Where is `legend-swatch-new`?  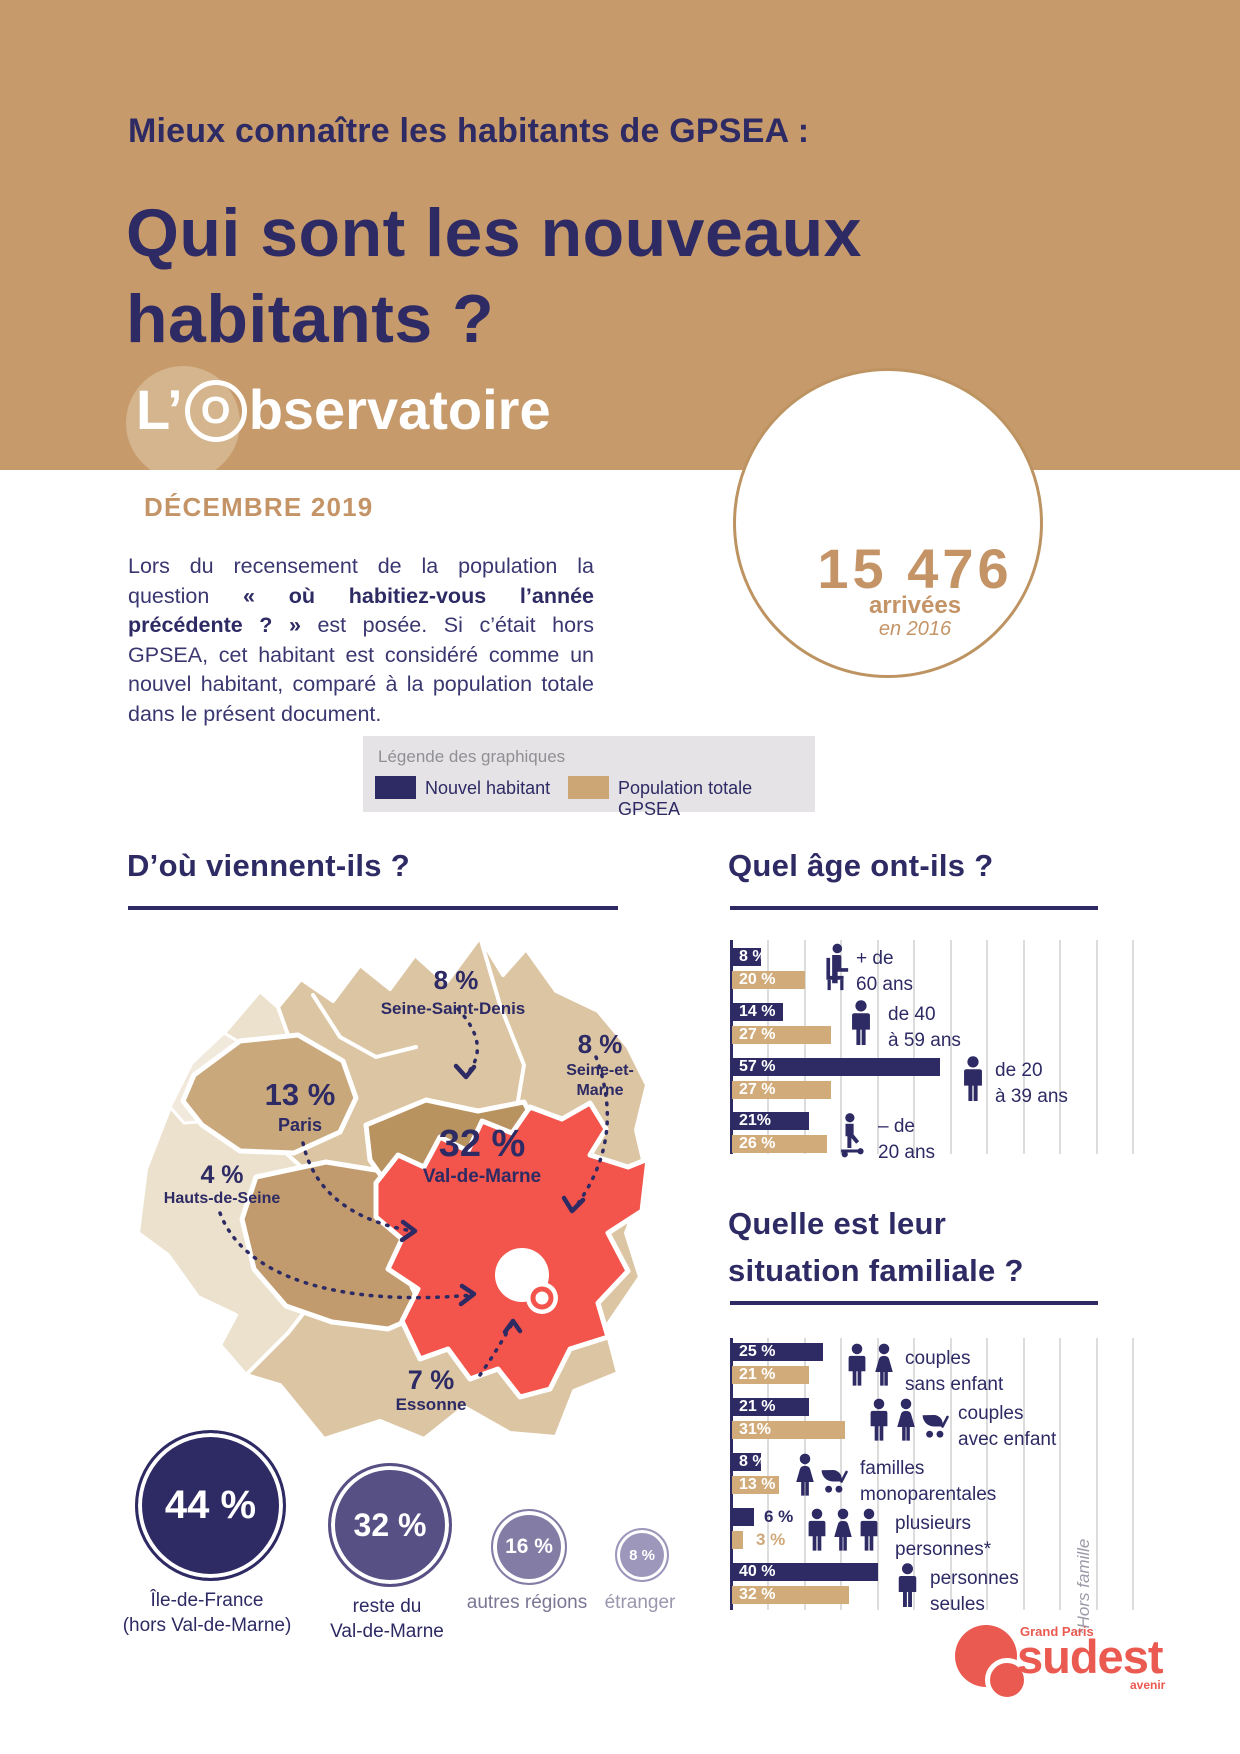
legend-swatch-new is located at coordinates (395, 787).